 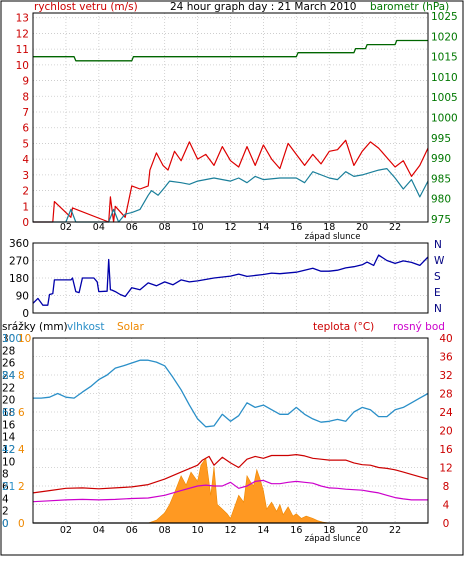 I want to click on humidity-tick-63: 63, so click(x=8, y=413).